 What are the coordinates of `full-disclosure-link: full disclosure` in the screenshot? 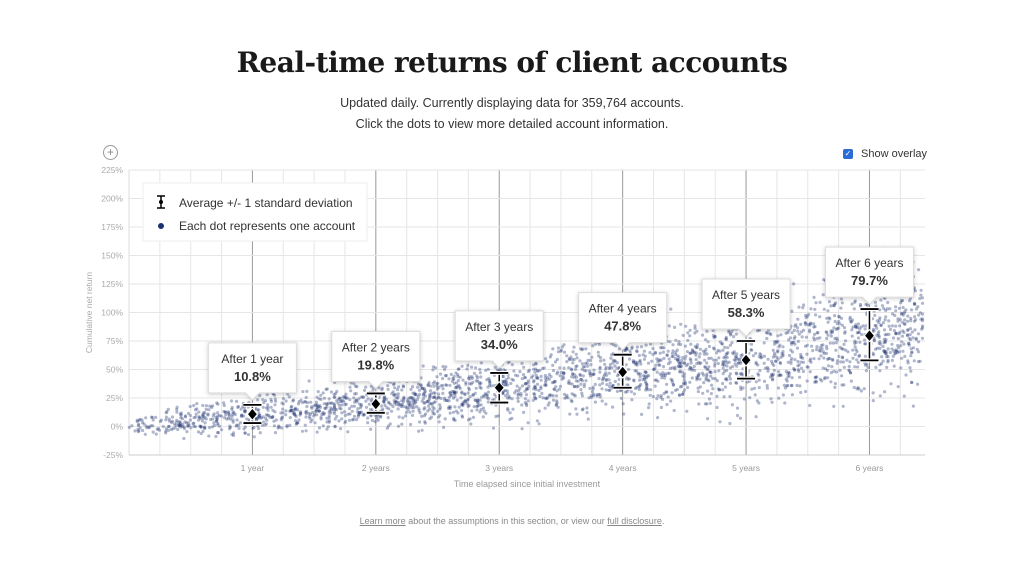 It's located at (634, 521).